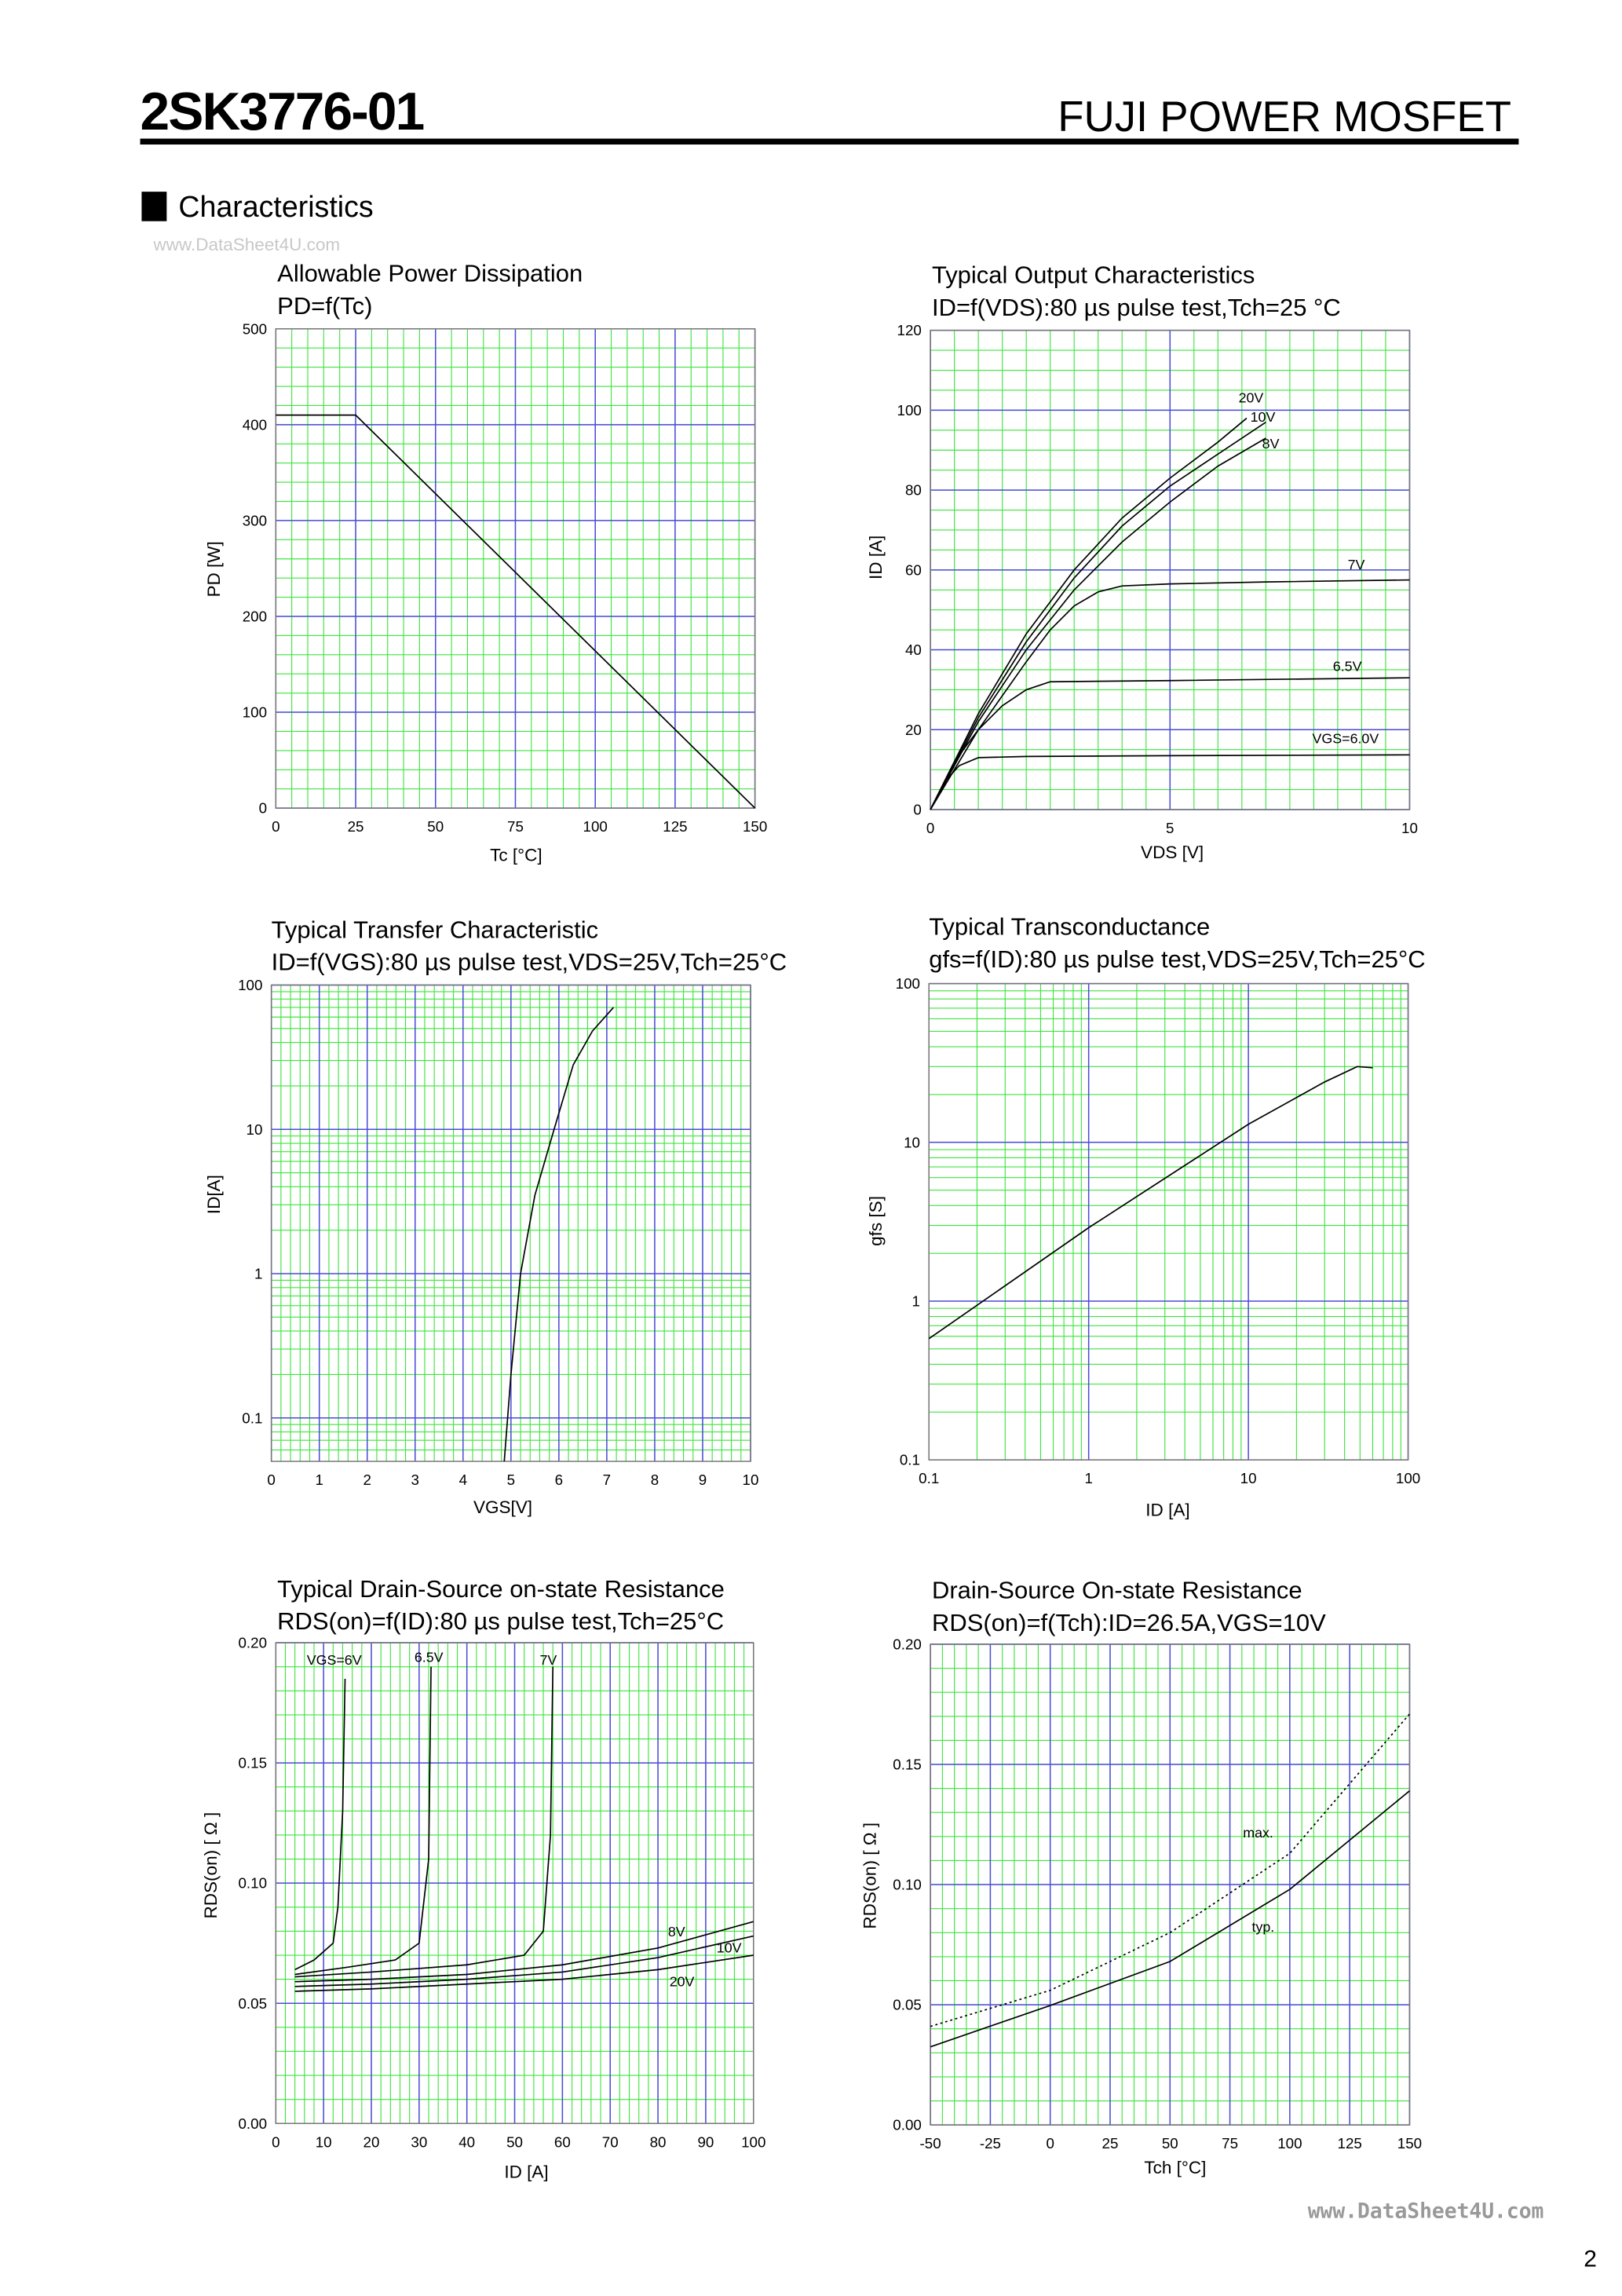 The width and height of the screenshot is (1622, 2296). What do you see at coordinates (516, 856) in the screenshot?
I see `x-axis-label: Tc [°C]` at bounding box center [516, 856].